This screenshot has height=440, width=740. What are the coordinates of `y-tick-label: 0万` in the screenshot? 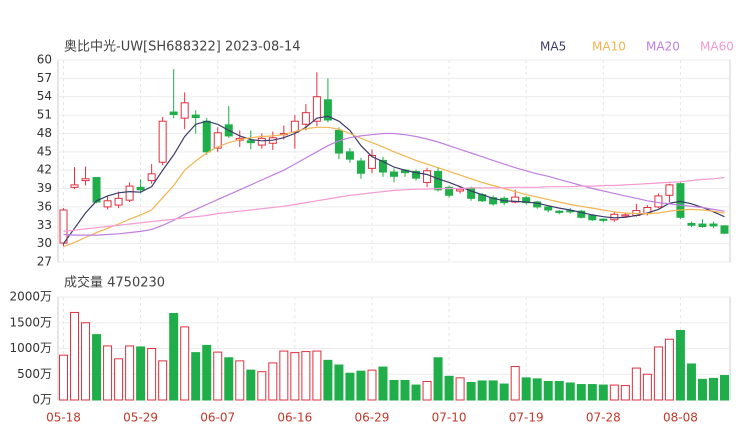 It's located at (42, 400).